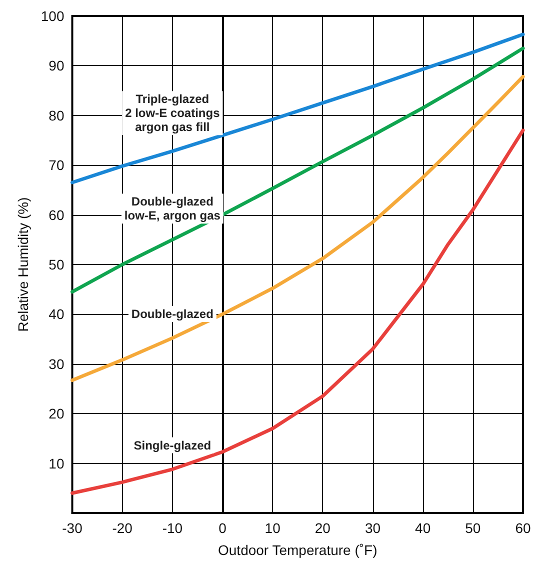 The width and height of the screenshot is (543, 579). What do you see at coordinates (172, 113) in the screenshot?
I see `series-label: Triple-glazed 2 low-E coatings argon gas fill` at bounding box center [172, 113].